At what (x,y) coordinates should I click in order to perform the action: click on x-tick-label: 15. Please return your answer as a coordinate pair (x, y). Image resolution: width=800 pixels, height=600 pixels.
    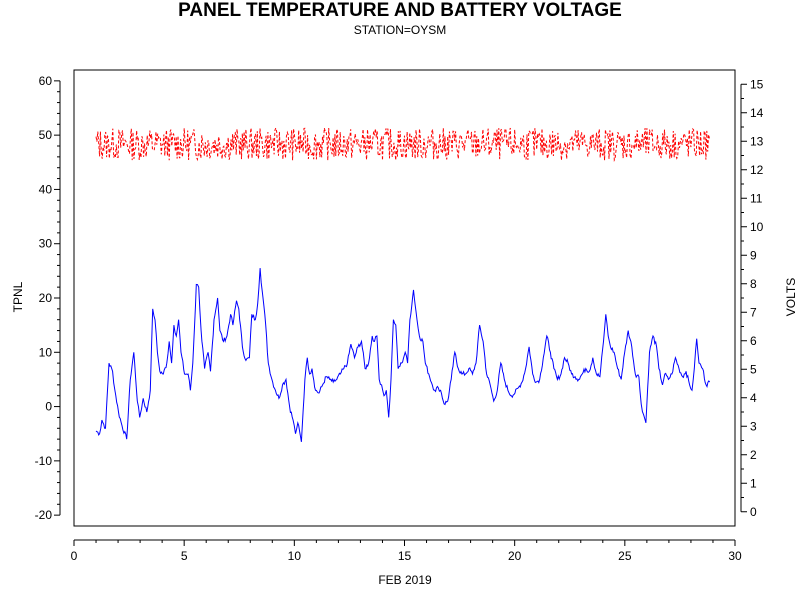
    Looking at the image, I should click on (405, 556).